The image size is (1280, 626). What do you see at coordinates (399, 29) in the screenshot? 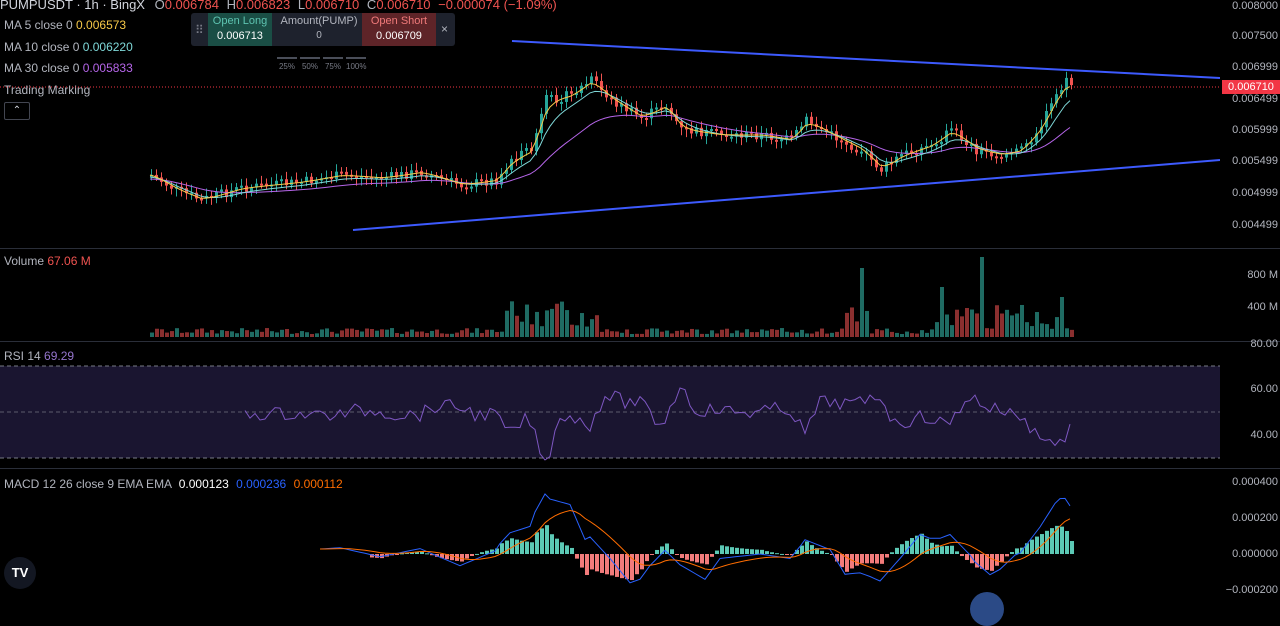
I see `open-short-button: Open Short 0.006709` at bounding box center [399, 29].